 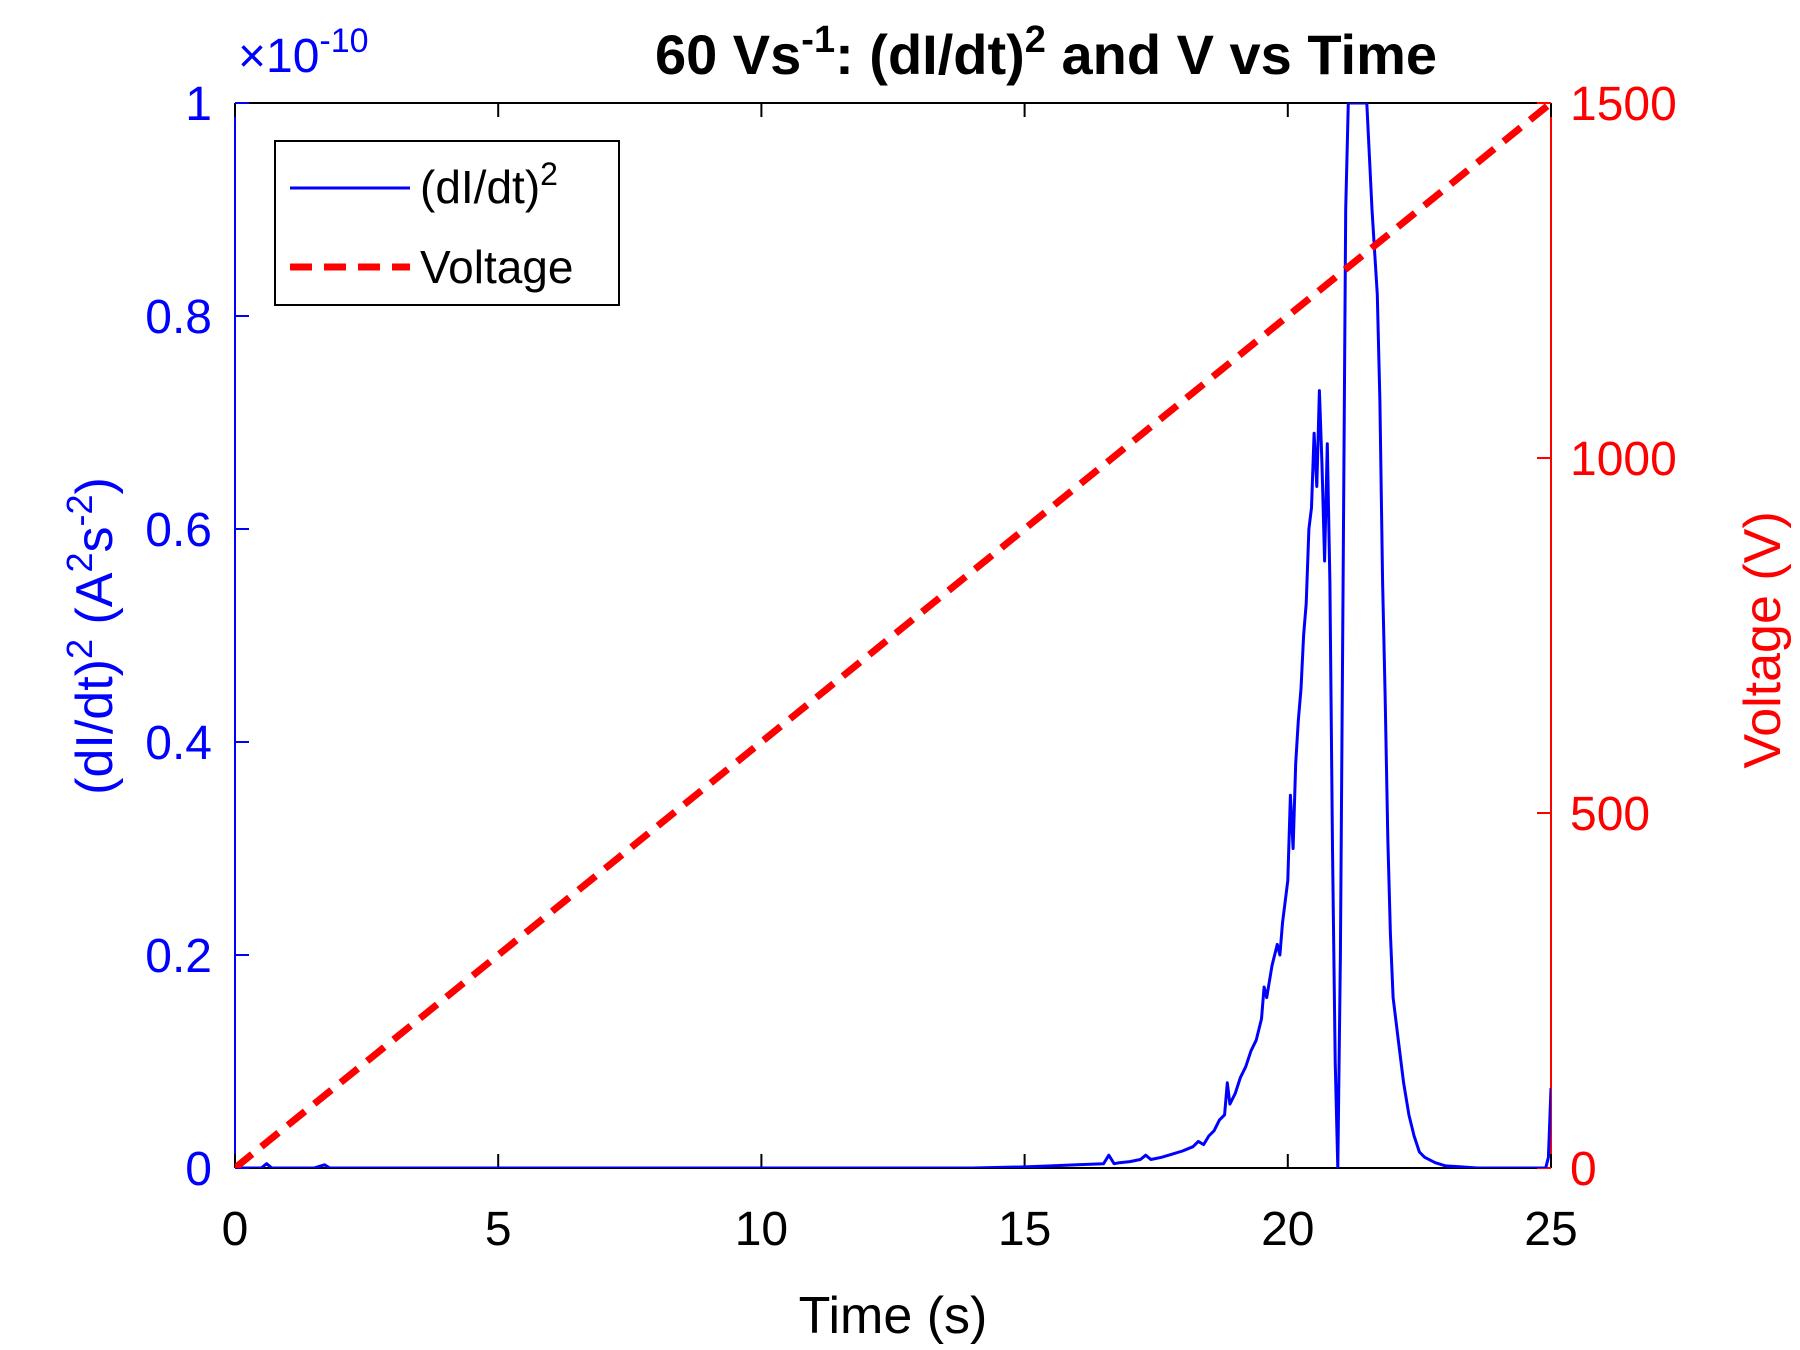 I want to click on y-left-tick-label: 0.8, so click(x=178, y=317).